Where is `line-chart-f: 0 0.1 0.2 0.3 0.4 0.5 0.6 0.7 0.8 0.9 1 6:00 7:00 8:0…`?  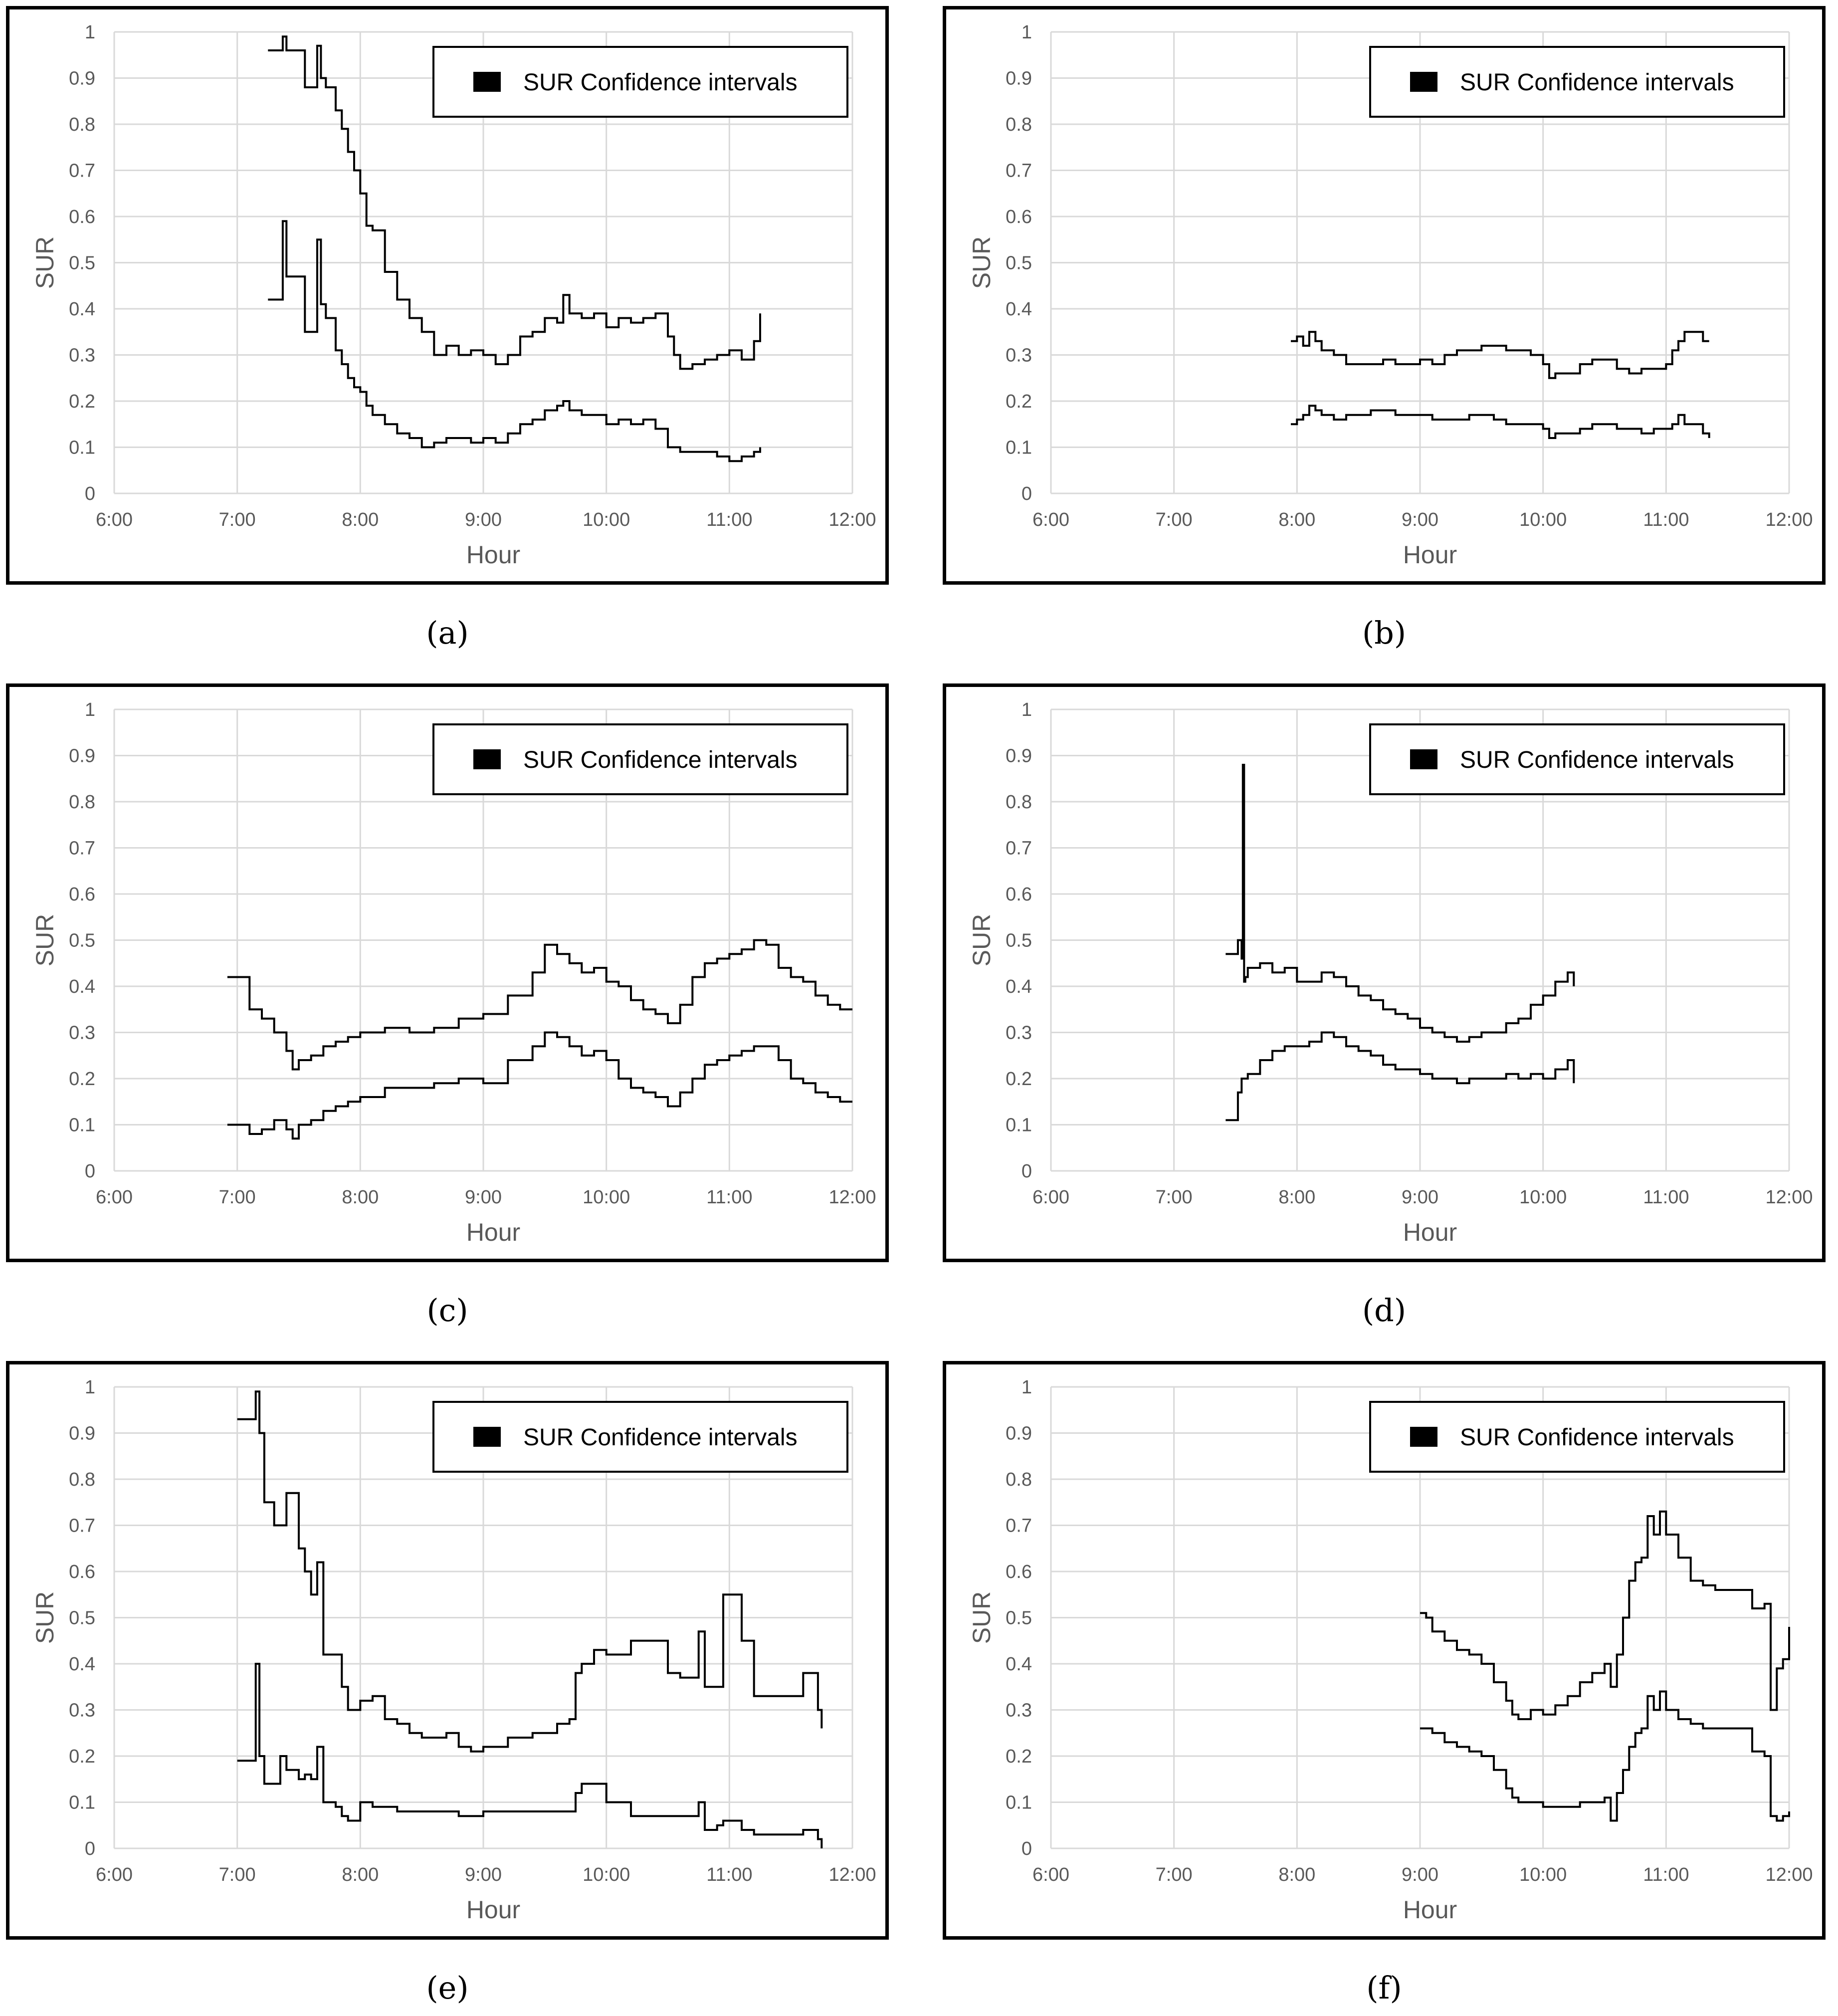
line-chart-f: 0 0.1 0.2 0.3 0.4 0.5 0.6 0.7 0.8 0.9 1 6:00 7:00 8:0… is located at coordinates (1390, 1650).